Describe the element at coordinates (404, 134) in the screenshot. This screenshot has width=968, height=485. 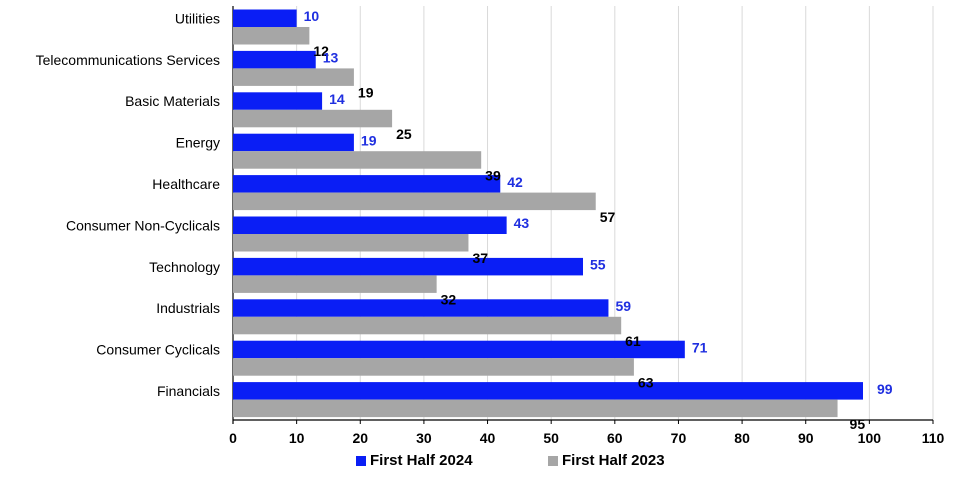
I see `data-label: 25` at that location.